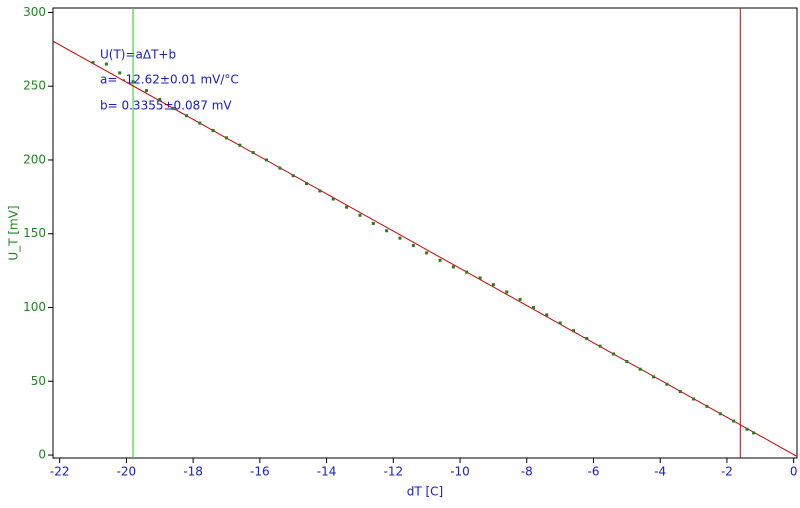 This screenshot has height=508, width=800. I want to click on x-tick-label: -18, so click(193, 472).